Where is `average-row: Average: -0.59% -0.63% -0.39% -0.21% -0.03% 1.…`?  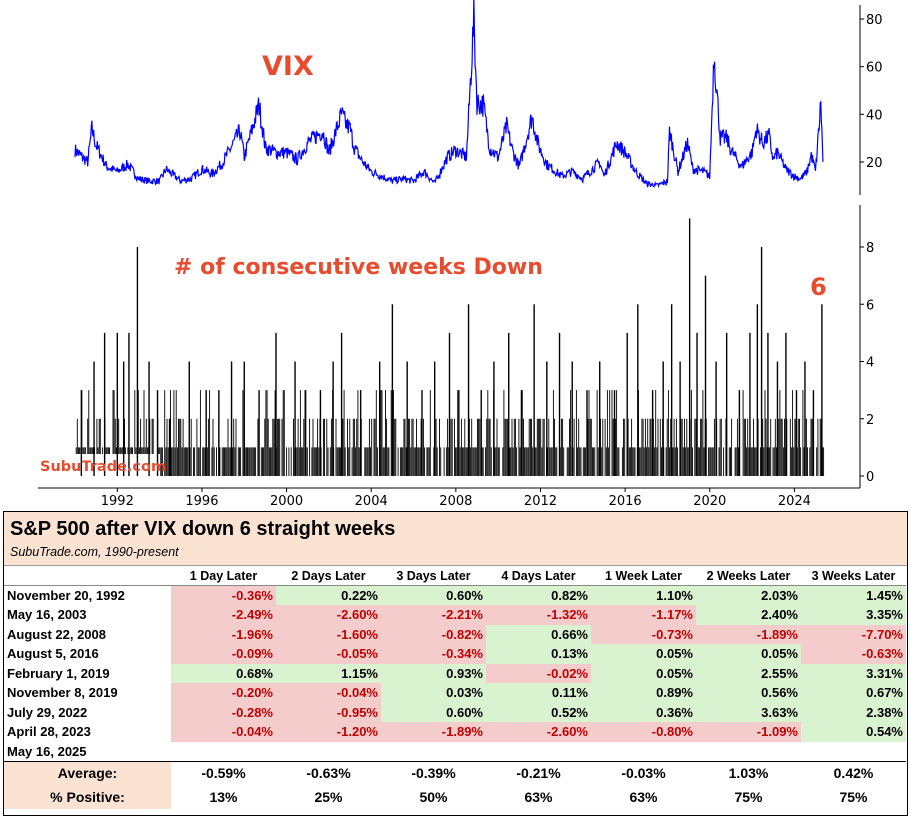 average-row: Average: -0.59% -0.63% -0.39% -0.21% -0.03% 1.… is located at coordinates (455, 772).